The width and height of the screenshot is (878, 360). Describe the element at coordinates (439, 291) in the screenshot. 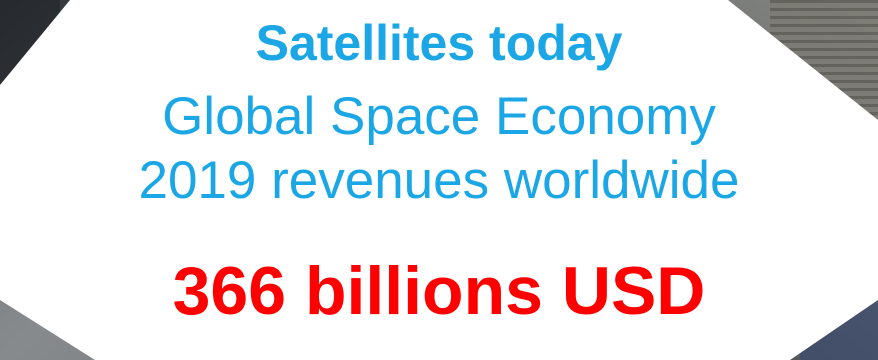

I see `headline-amount: 366 billions USD` at that location.